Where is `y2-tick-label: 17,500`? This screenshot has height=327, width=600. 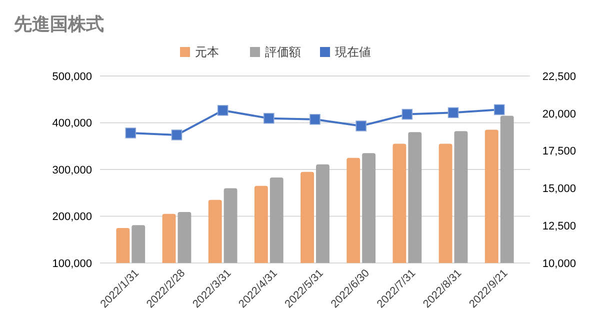 y2-tick-label: 17,500 is located at coordinates (559, 152).